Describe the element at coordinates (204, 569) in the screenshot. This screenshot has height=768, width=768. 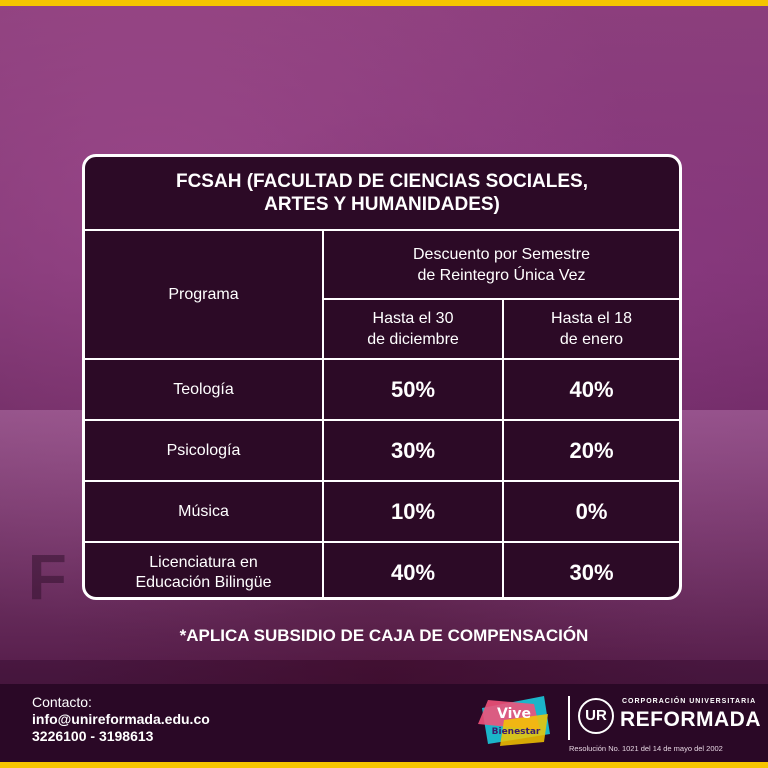
I see `program-name: Licenciatura en Educación Bilingüe` at that location.